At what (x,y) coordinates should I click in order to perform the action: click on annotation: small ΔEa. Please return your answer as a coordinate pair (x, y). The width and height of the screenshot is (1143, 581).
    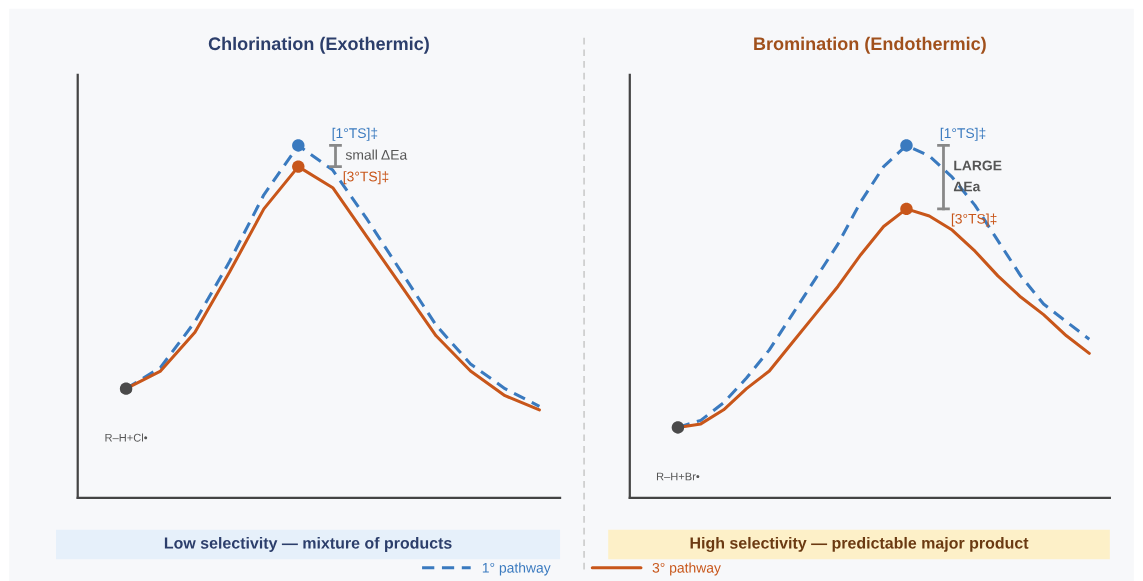
    Looking at the image, I should click on (376, 154).